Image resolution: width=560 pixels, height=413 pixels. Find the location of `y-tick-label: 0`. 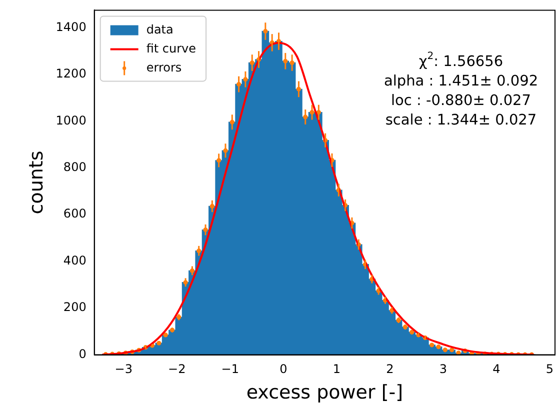

y-tick-label: 0 is located at coordinates (82, 353).